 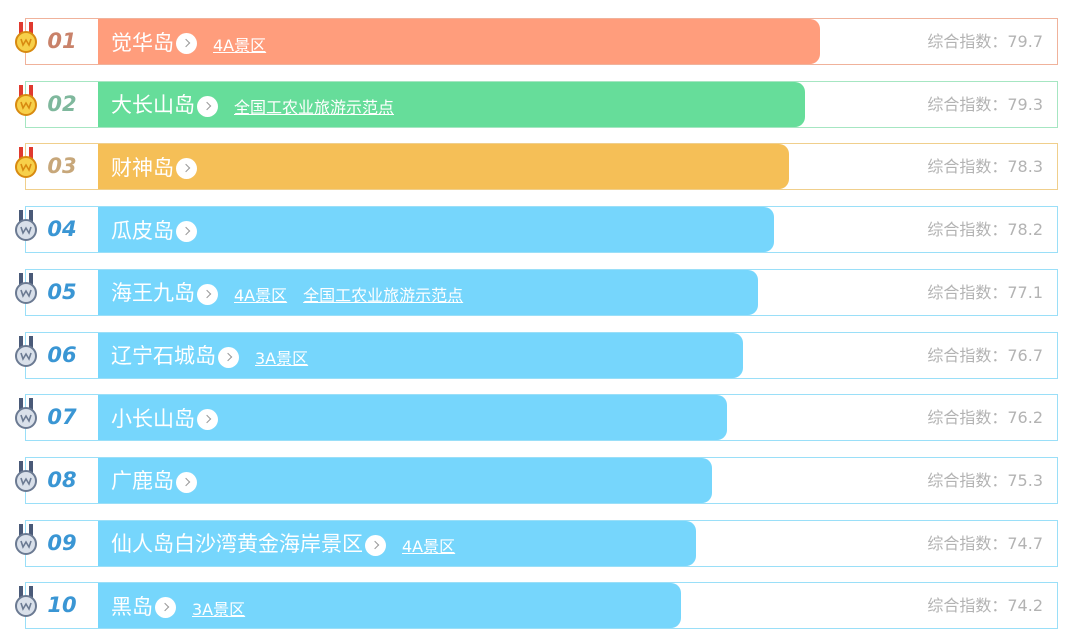 I want to click on ranking-row: 08 广鹿岛 综合指数：75.3, so click(x=536, y=480).